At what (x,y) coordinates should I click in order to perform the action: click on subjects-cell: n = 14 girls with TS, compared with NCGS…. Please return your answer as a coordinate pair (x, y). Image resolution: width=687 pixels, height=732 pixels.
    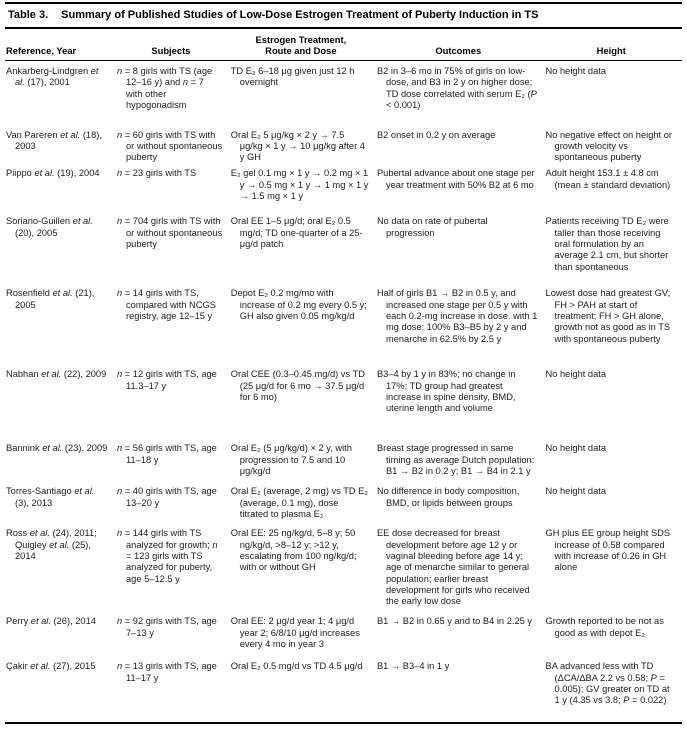
    Looking at the image, I should click on (166, 304).